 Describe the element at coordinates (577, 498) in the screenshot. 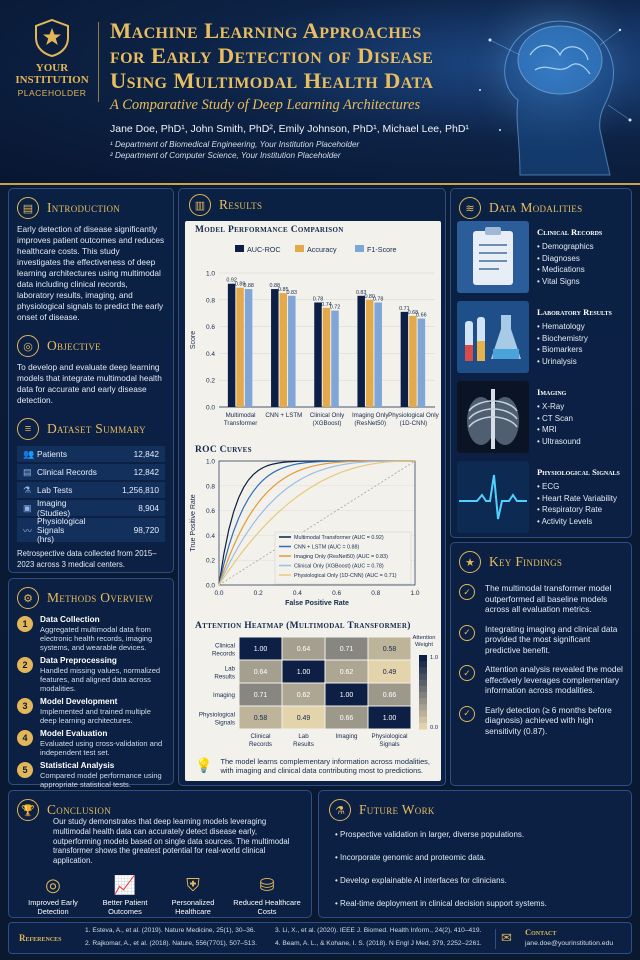

I see `modality-bullet: • Heart Rate Variability` at that location.